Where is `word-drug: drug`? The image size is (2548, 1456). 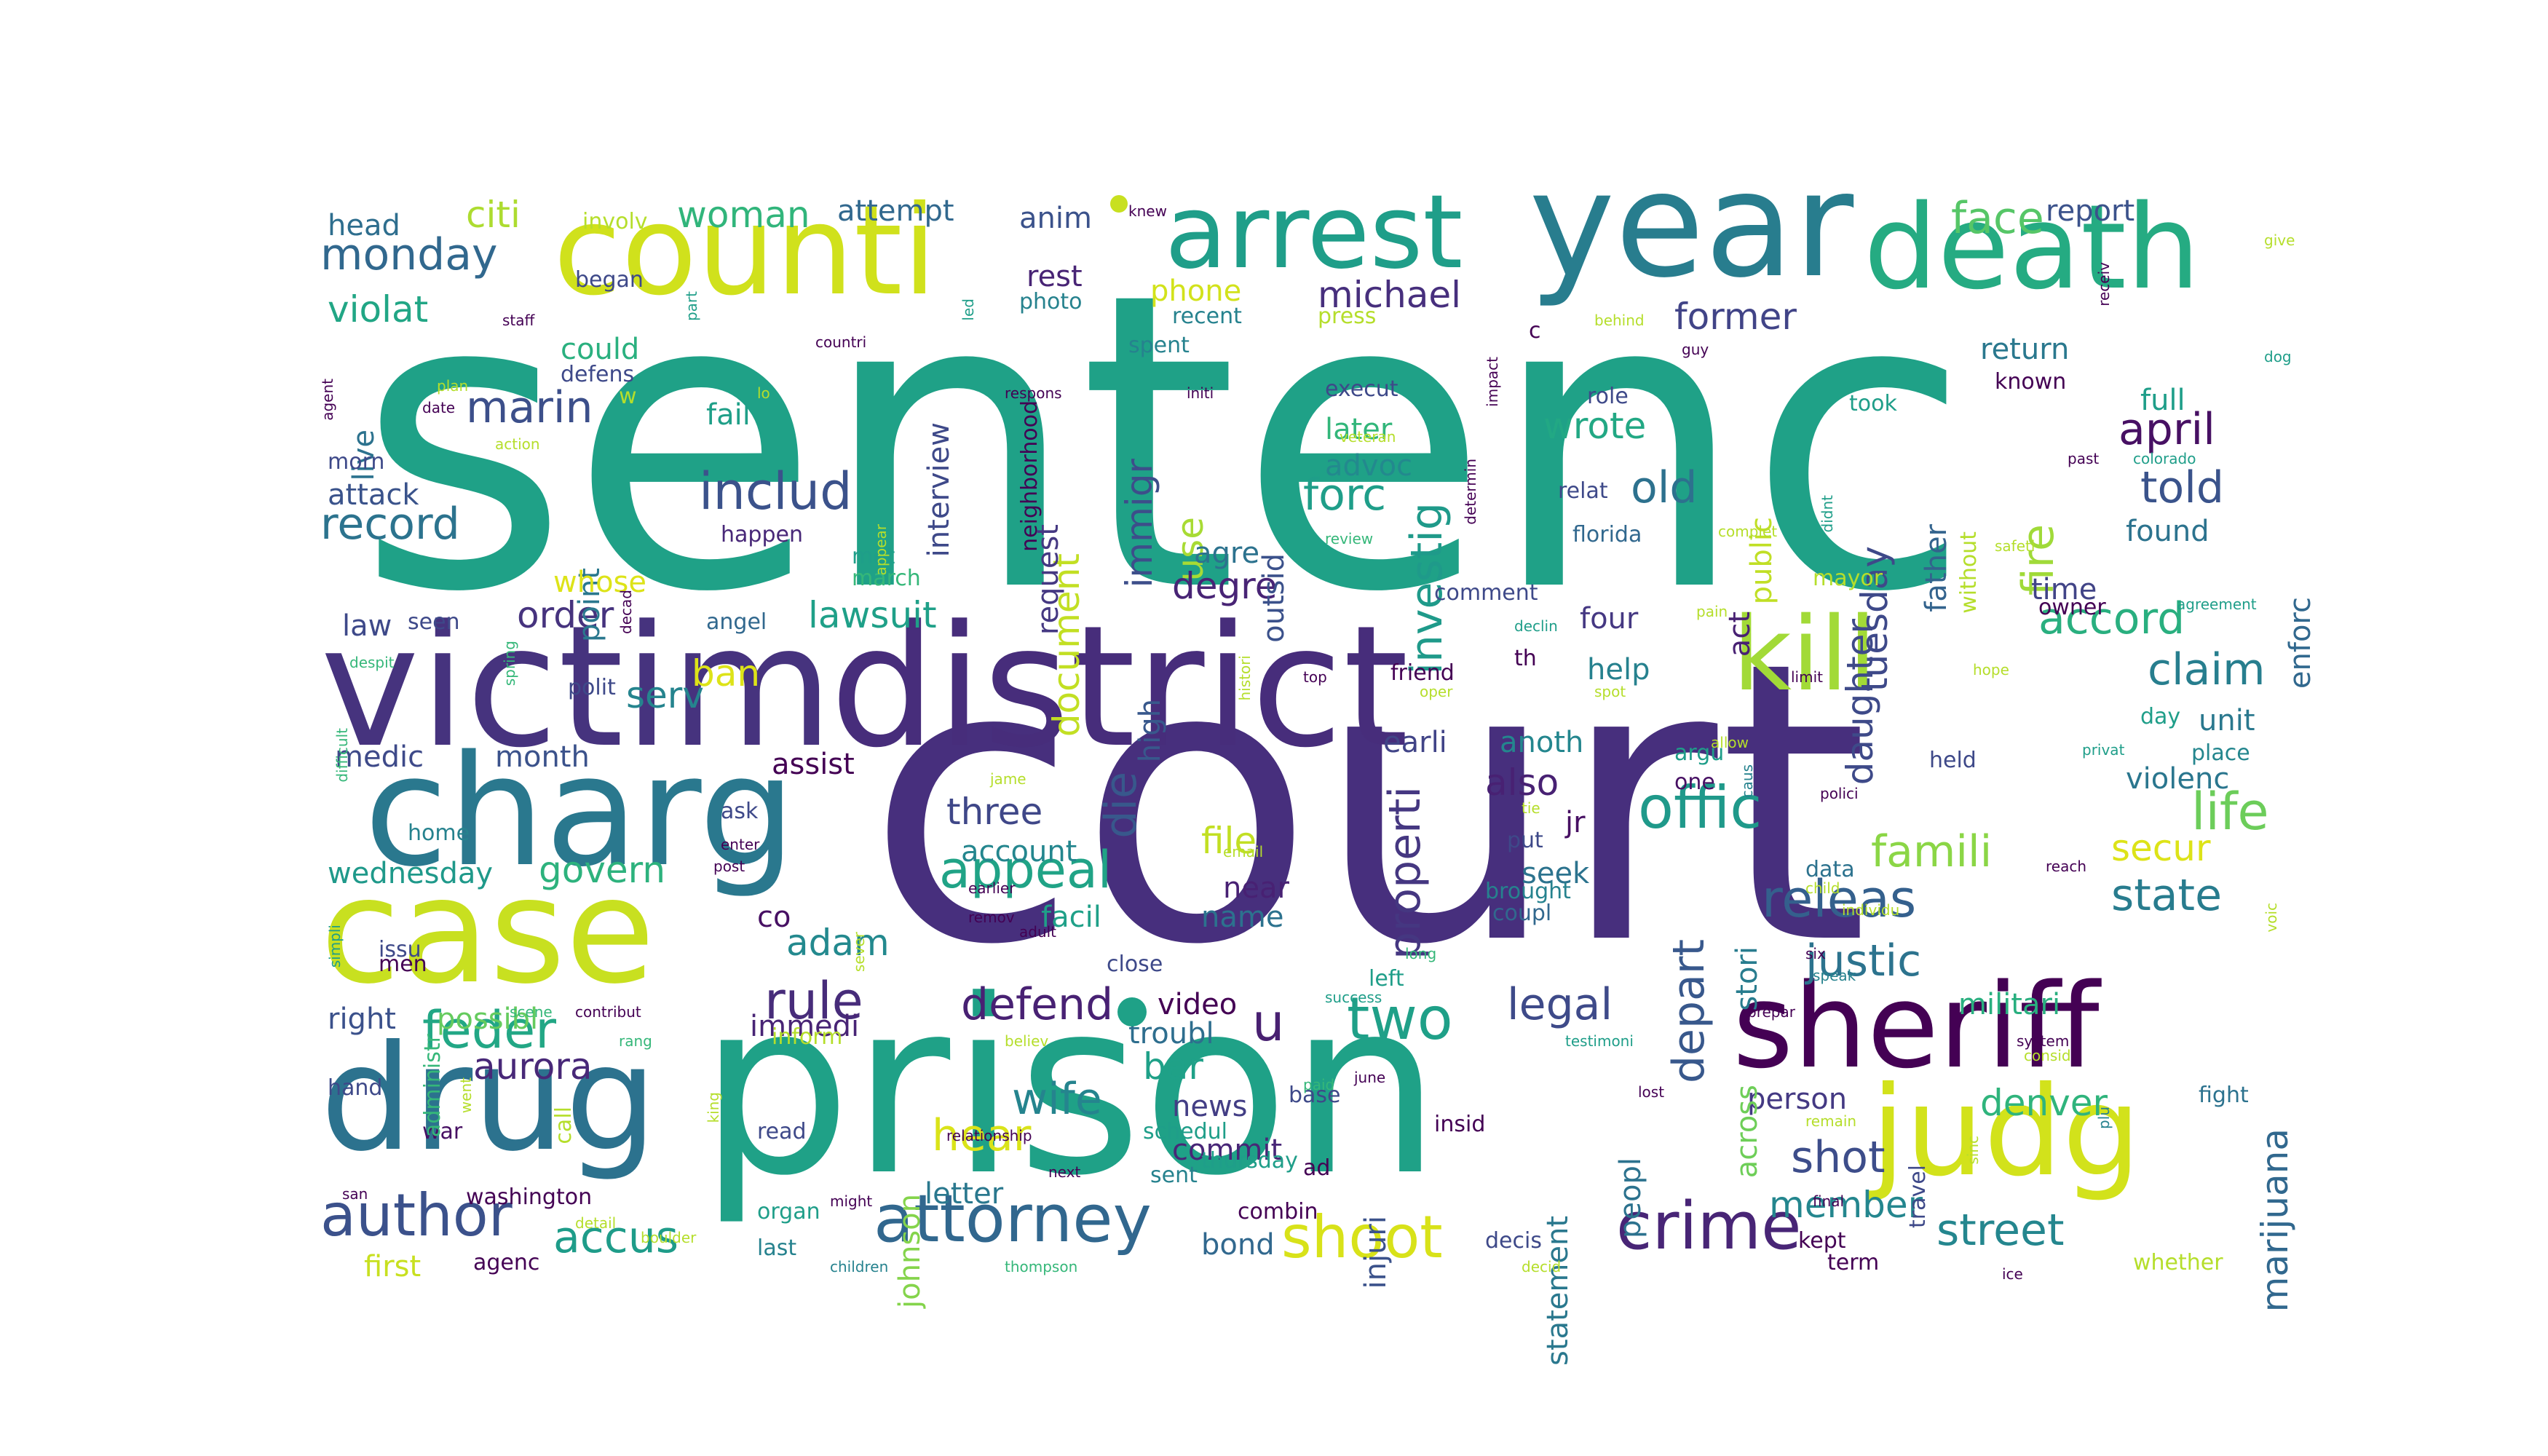 word-drug: drug is located at coordinates (488, 1099).